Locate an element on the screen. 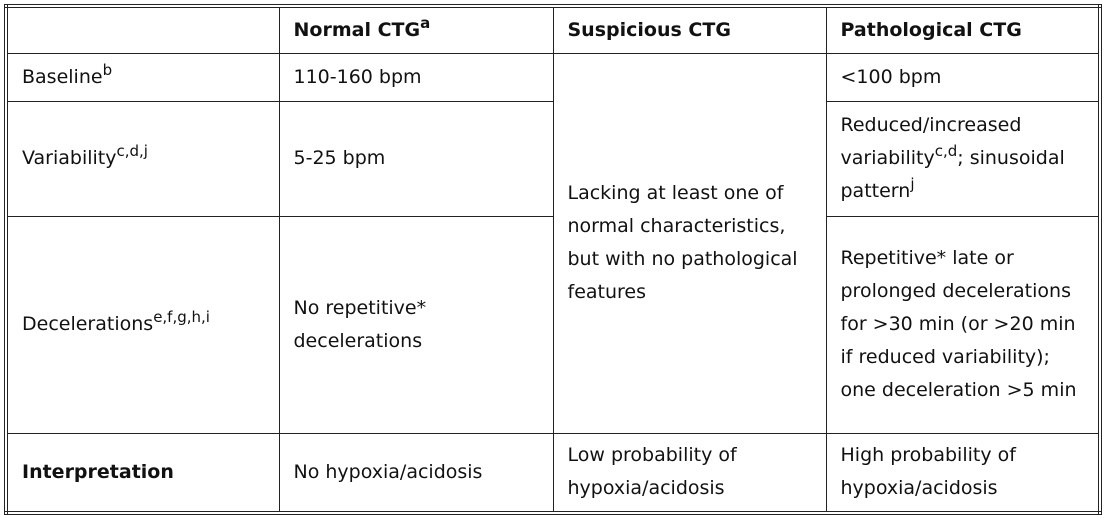 This screenshot has width=1104, height=518. cell-text: Interpretation is located at coordinates (98, 471).